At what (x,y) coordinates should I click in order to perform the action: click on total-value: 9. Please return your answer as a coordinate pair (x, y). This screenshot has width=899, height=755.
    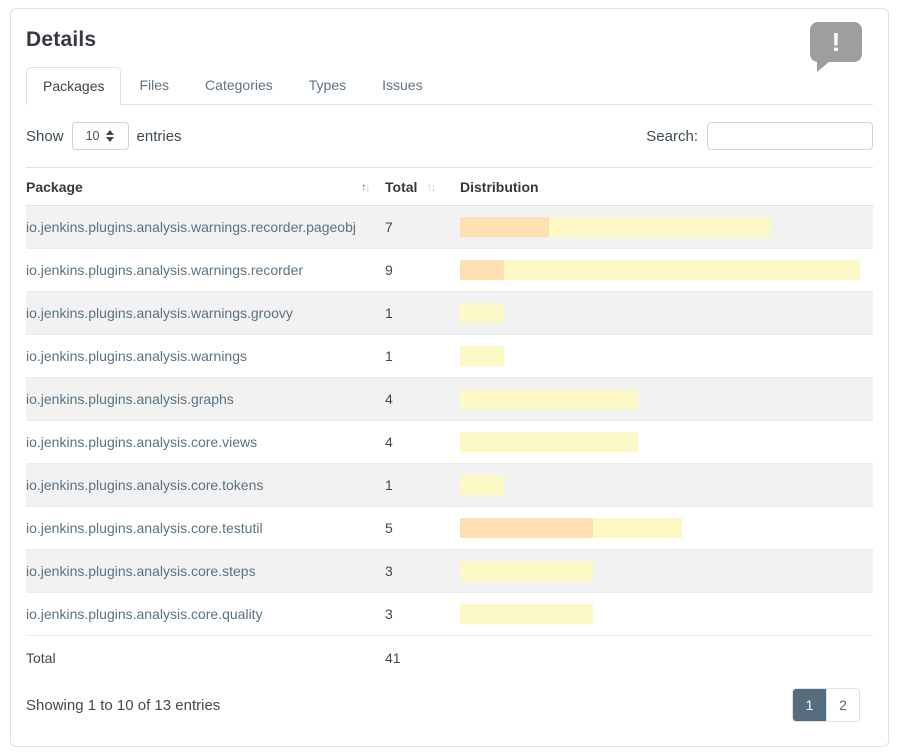
    Looking at the image, I should click on (389, 270).